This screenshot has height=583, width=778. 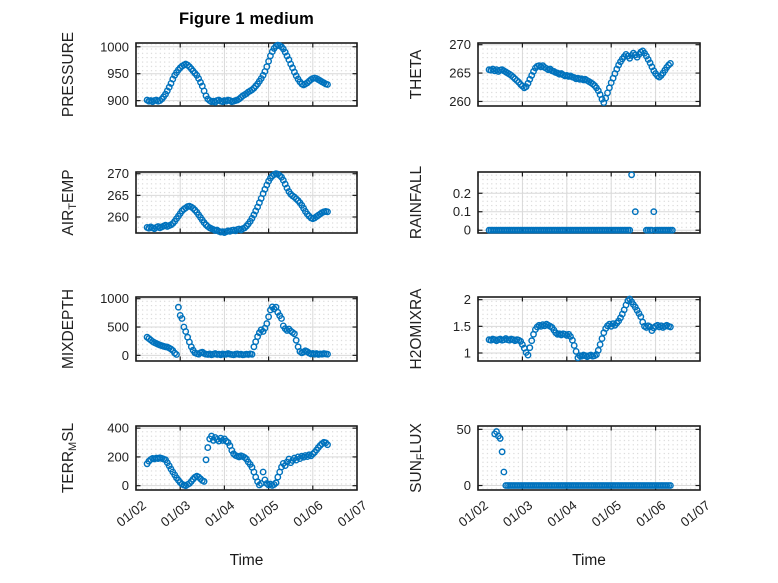 I want to click on y-axis-label-rainfall: RAINFALL, so click(x=416, y=203).